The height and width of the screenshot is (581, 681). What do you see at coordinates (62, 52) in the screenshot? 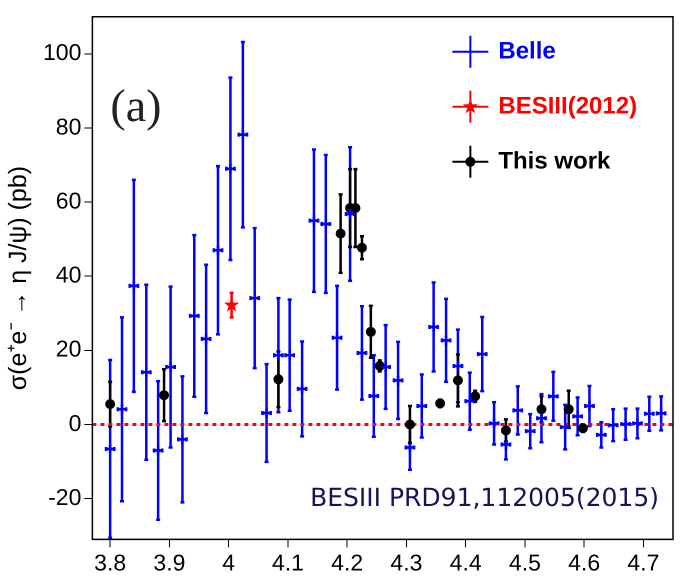
I see `y-tick-label: 100` at bounding box center [62, 52].